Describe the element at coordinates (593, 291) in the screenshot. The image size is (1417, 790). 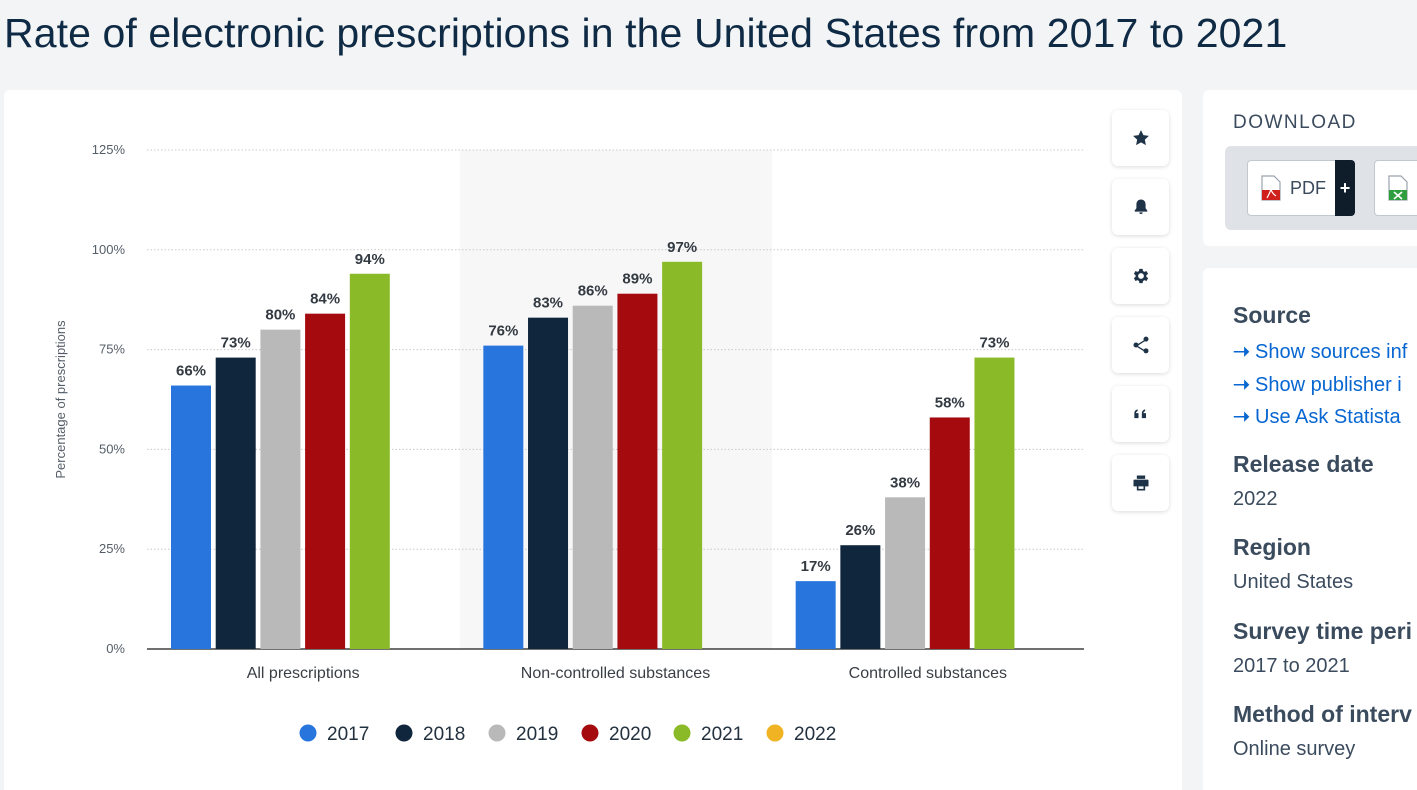
I see `bar-value-label: 86%` at that location.